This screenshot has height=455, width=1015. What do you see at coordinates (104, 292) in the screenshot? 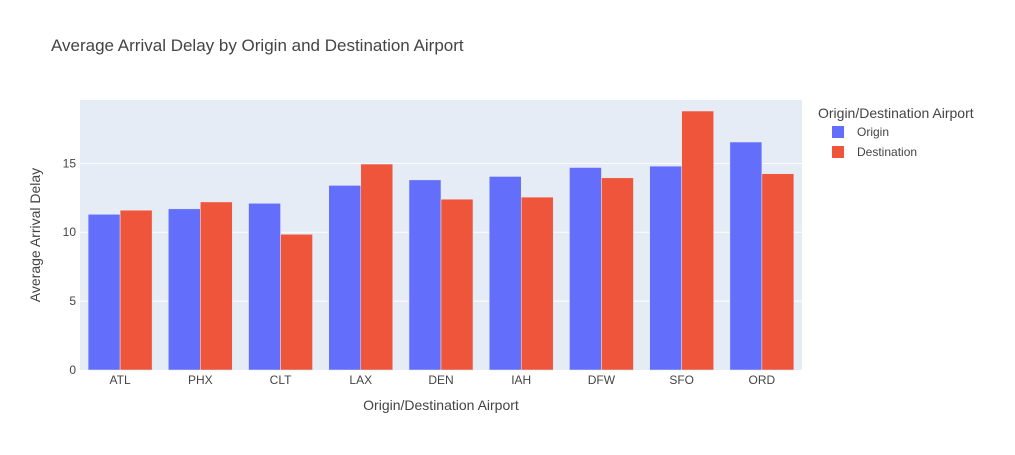
I see `bar-origin-atl` at bounding box center [104, 292].